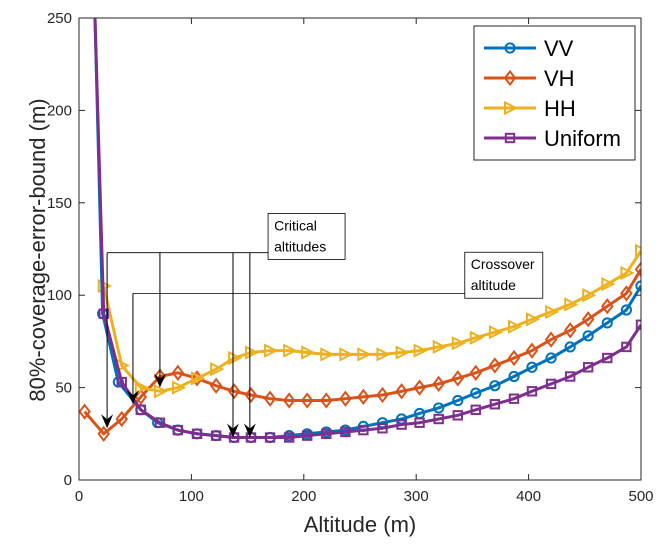  Describe the element at coordinates (79, 496) in the screenshot. I see `x-tick-label: 0` at that location.